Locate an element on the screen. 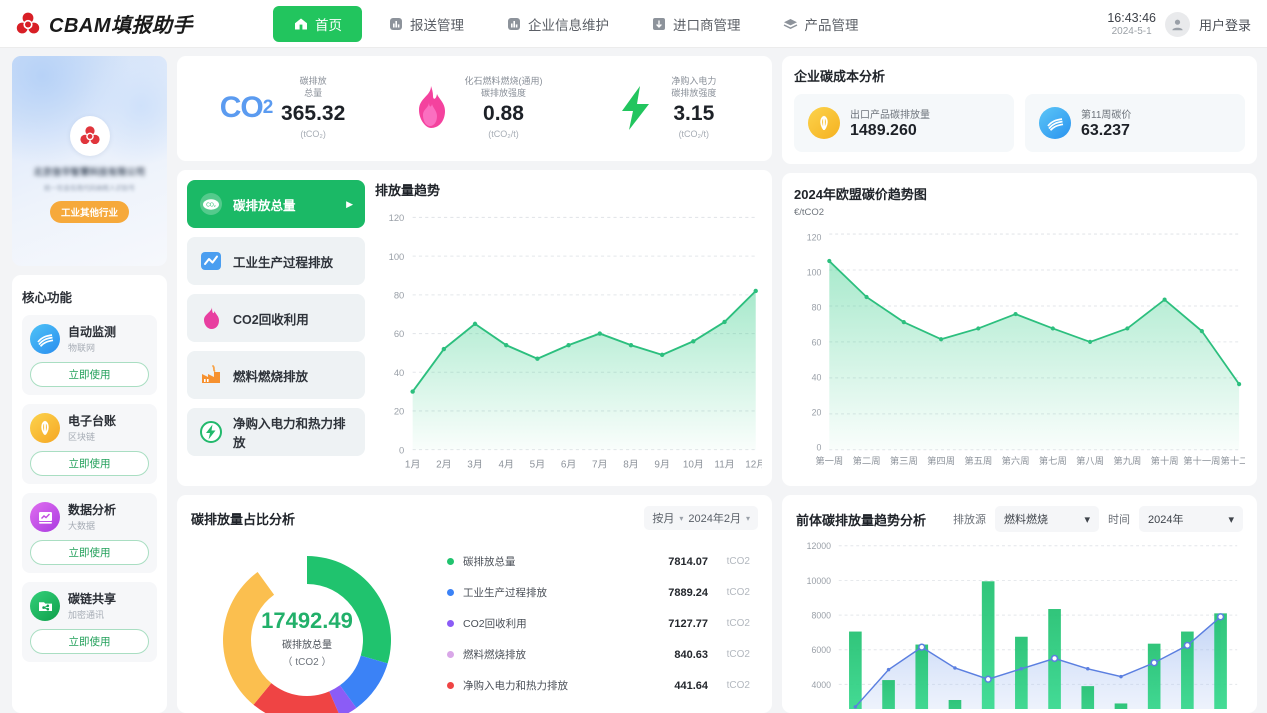  svg-text: 8月 is located at coordinates (630, 464).